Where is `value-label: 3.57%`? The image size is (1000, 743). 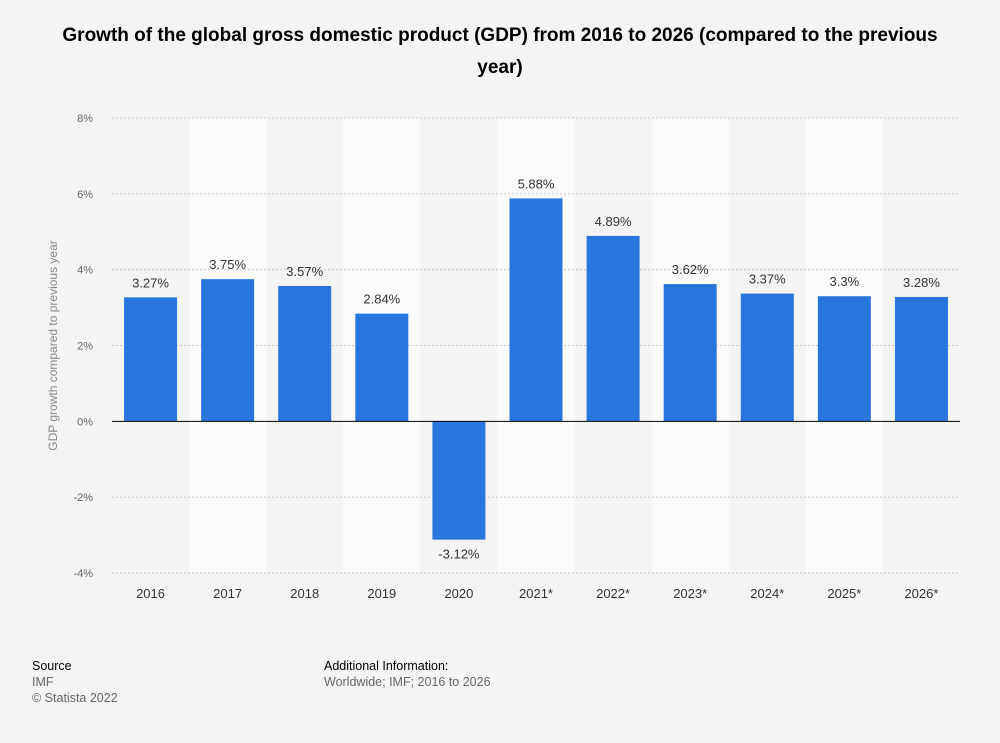
value-label: 3.57% is located at coordinates (304, 271).